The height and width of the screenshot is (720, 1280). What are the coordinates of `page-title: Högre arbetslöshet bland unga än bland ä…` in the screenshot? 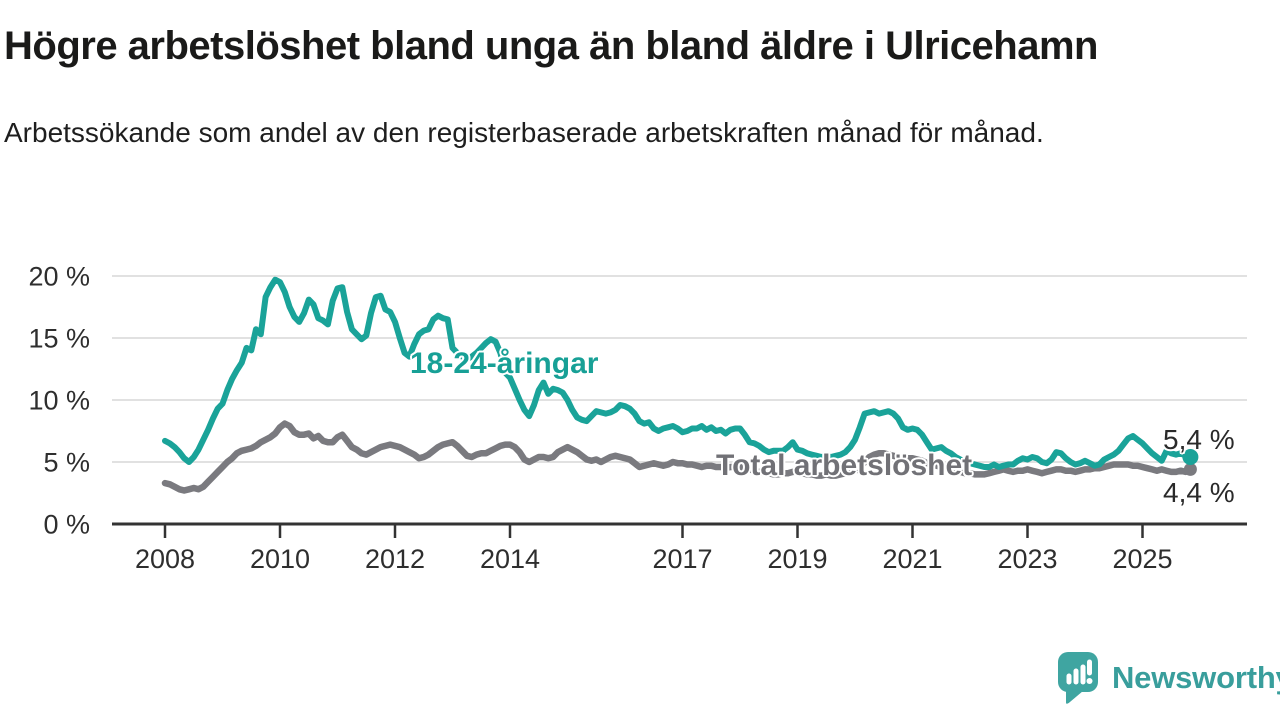 It's located at (551, 46).